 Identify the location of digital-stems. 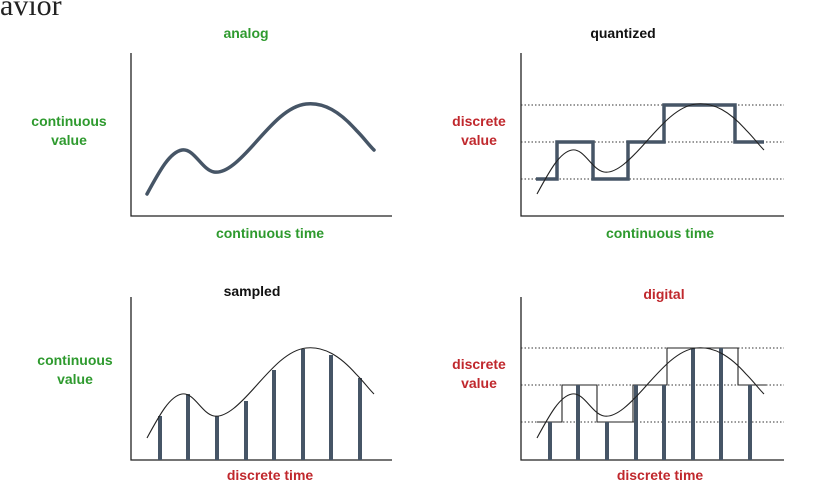
(650, 404).